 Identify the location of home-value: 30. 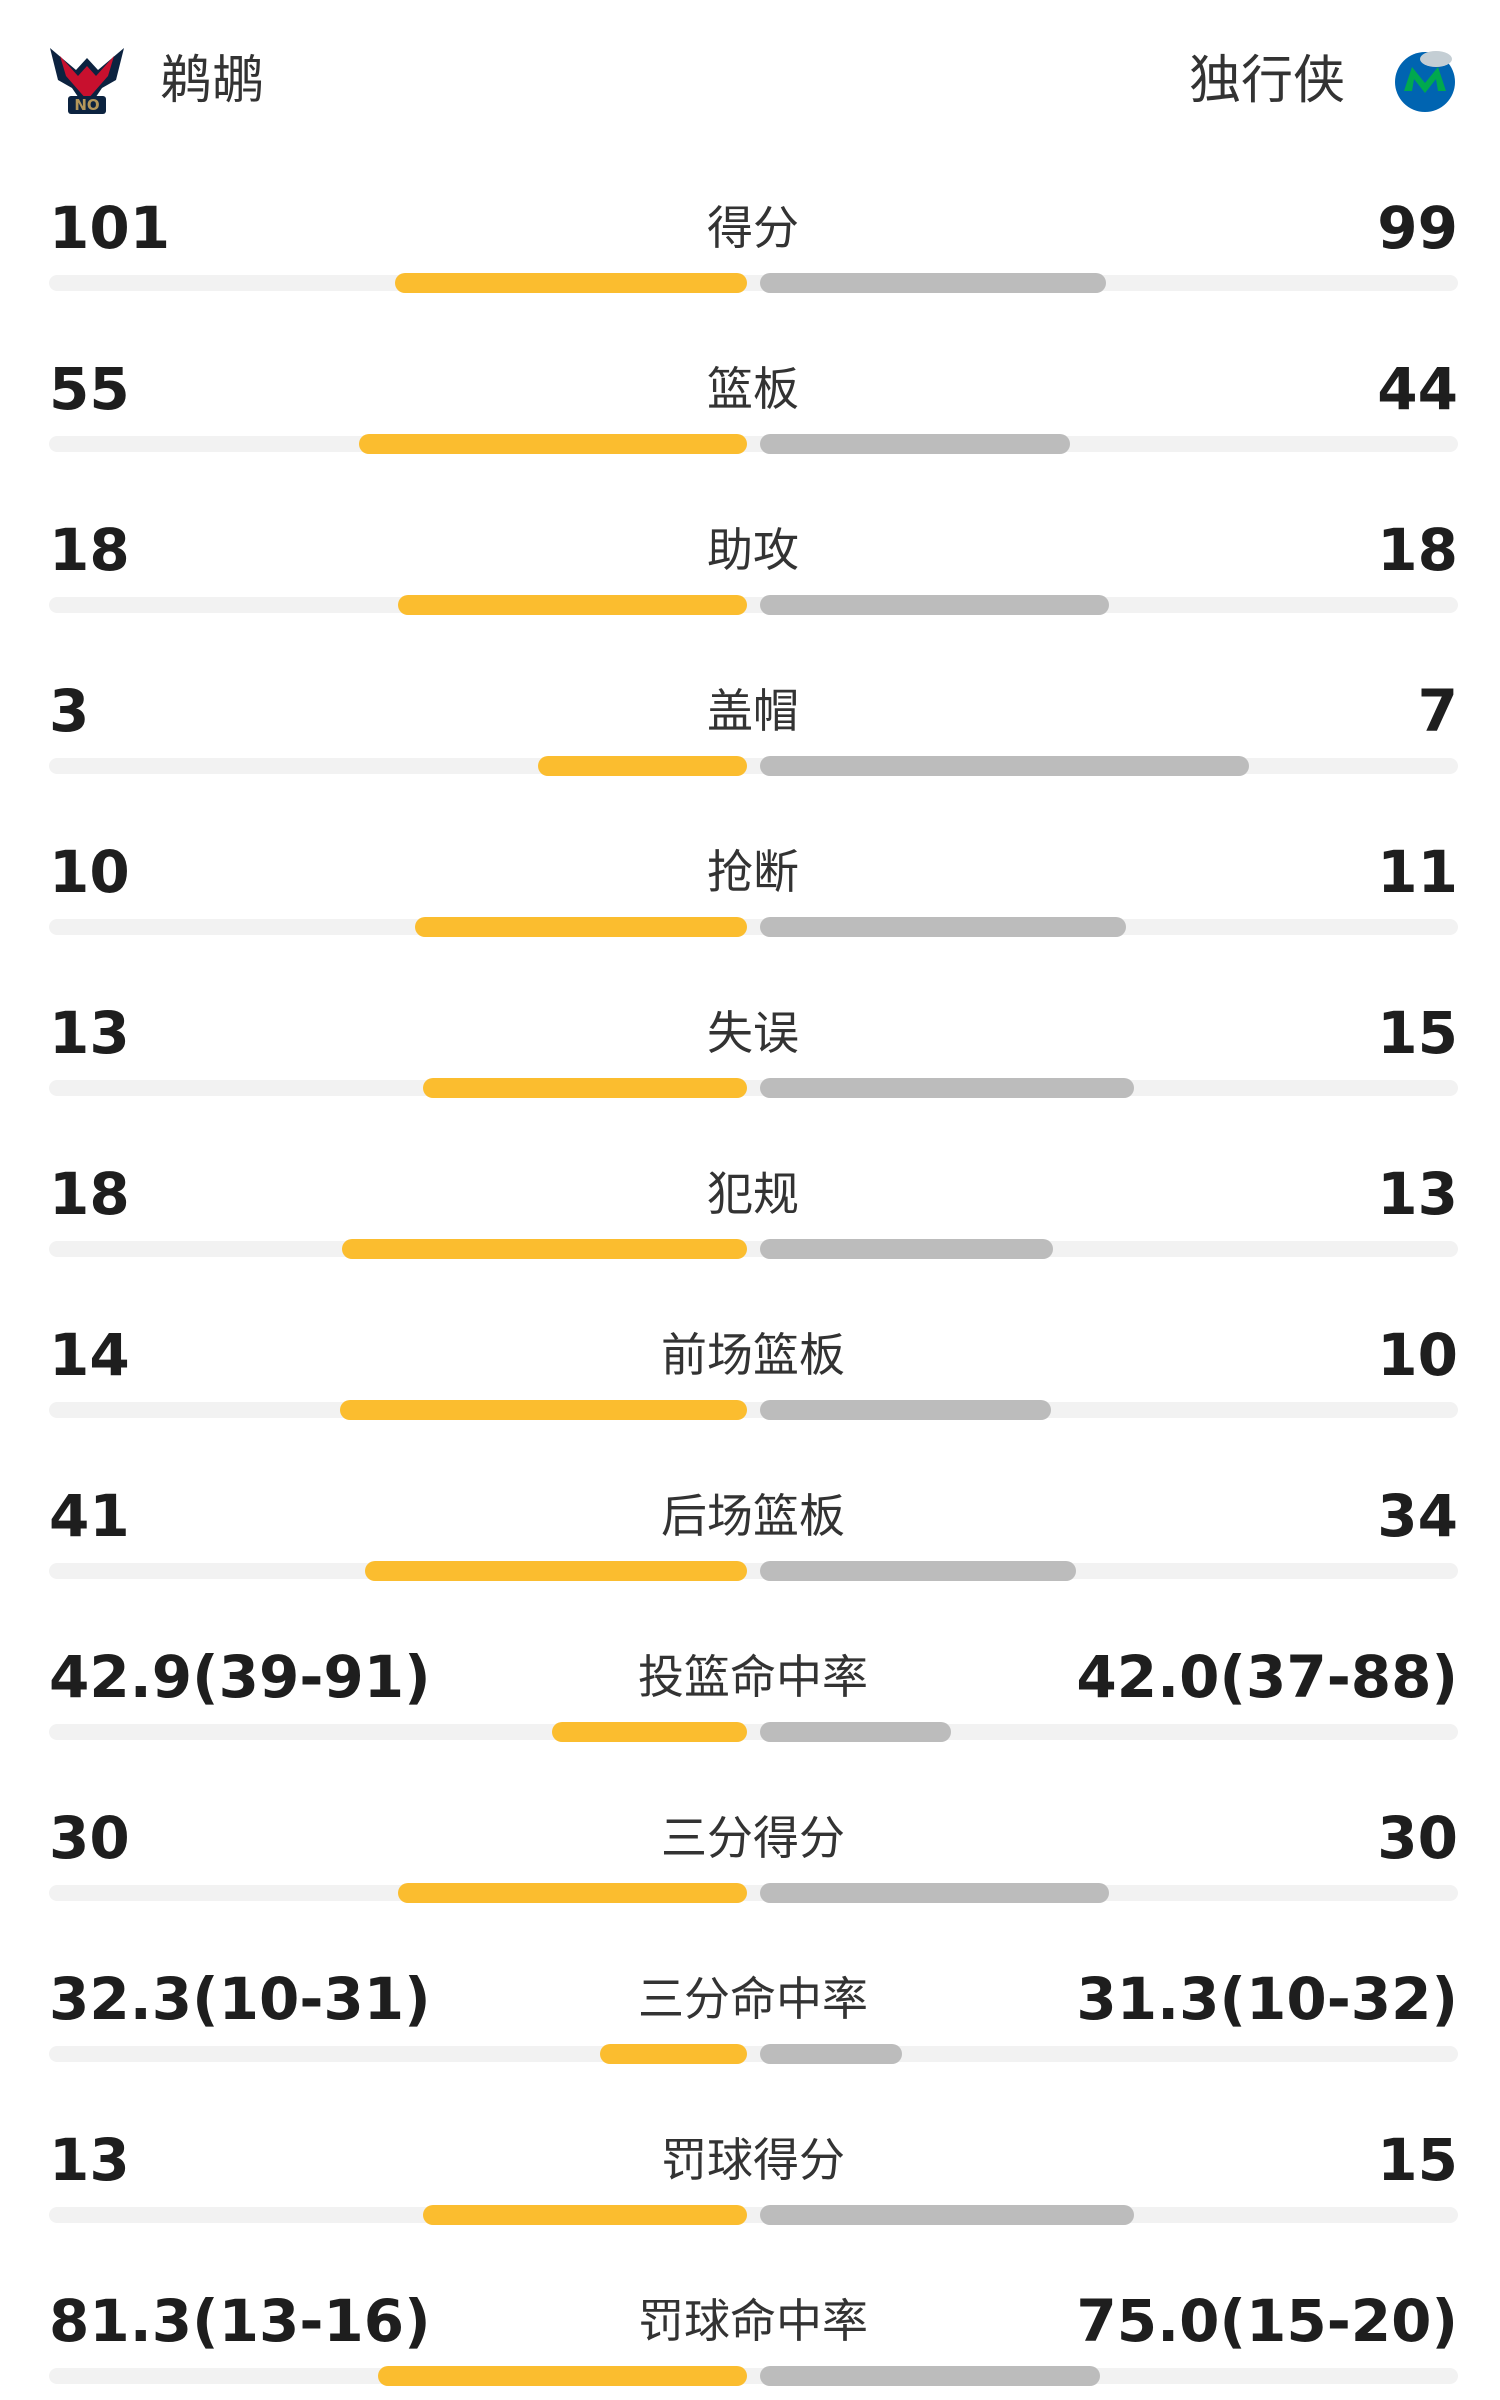
(89, 1838).